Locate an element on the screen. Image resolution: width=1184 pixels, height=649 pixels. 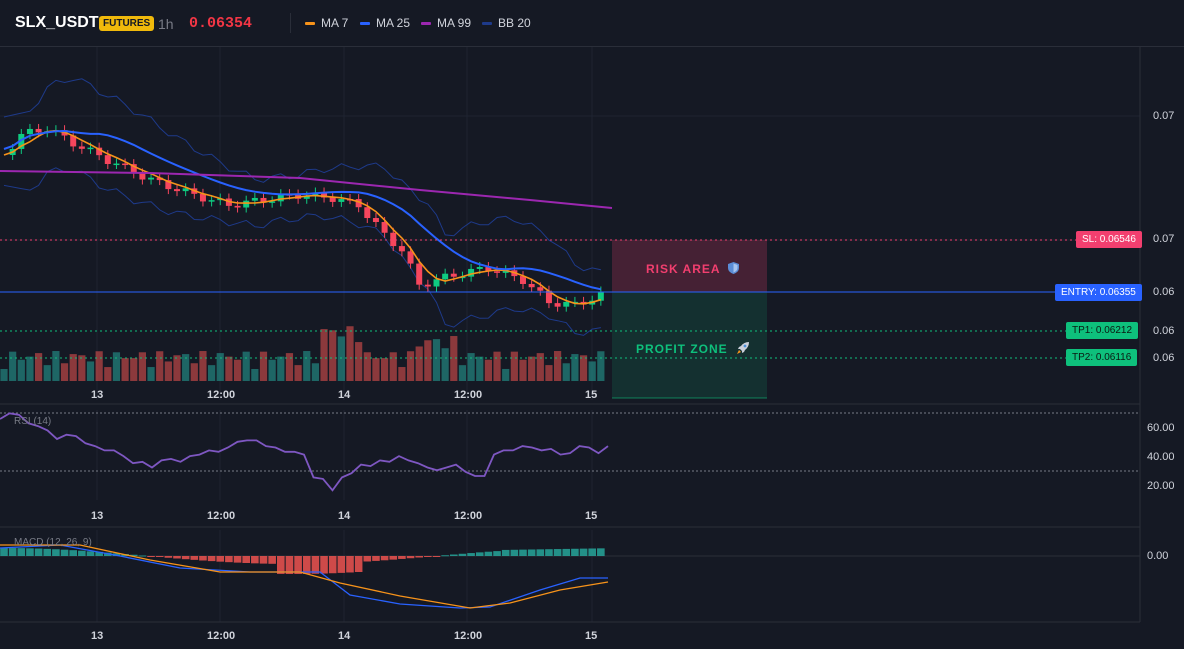
stop-loss-tag: SL: 0.06546 is located at coordinates (1109, 239).